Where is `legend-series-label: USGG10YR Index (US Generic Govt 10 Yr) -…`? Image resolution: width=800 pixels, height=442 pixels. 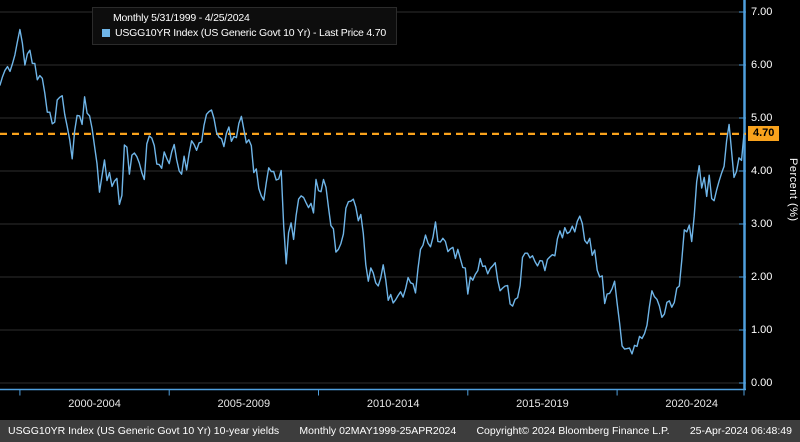
legend-series-label: USGG10YR Index (US Generic Govt 10 Yr) -… is located at coordinates (251, 33).